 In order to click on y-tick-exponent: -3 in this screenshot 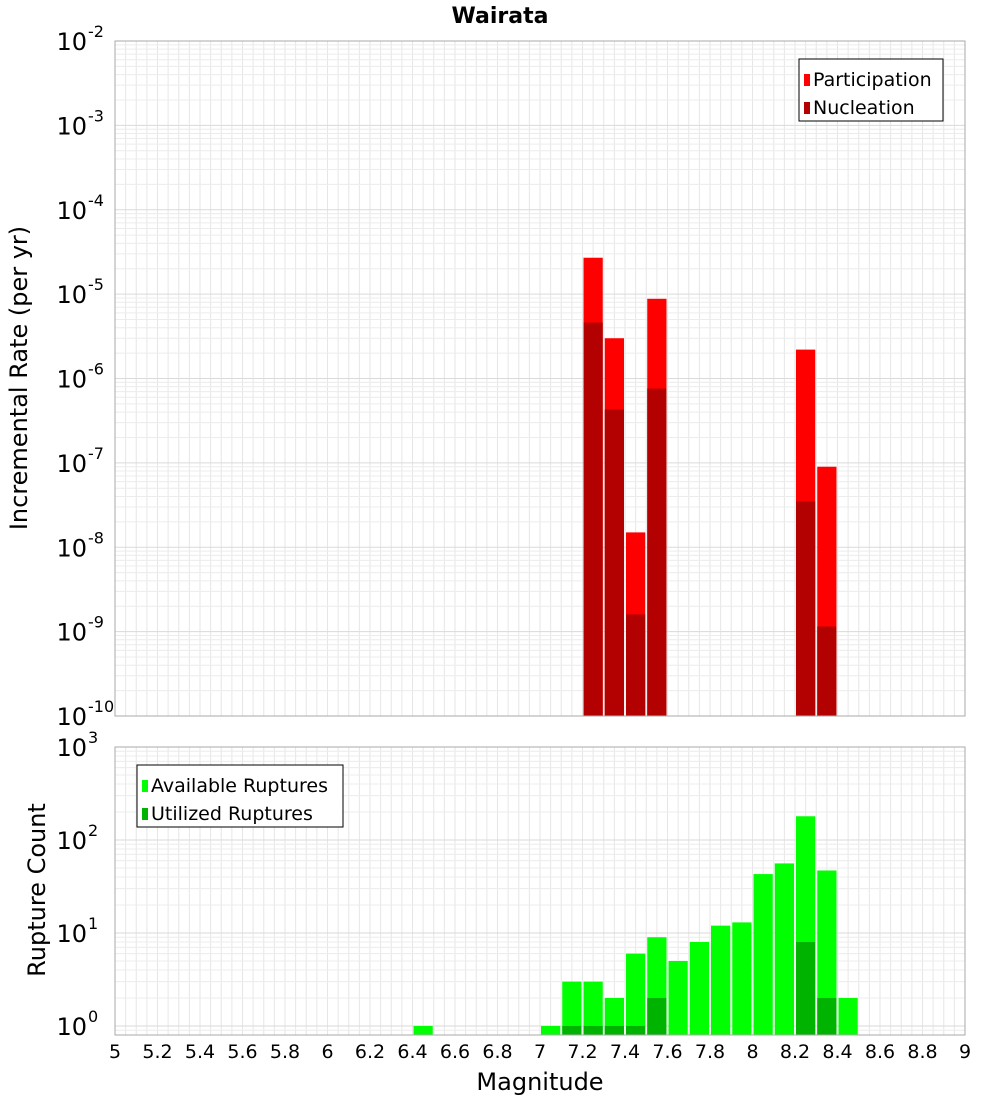, I will do `click(96, 115)`.